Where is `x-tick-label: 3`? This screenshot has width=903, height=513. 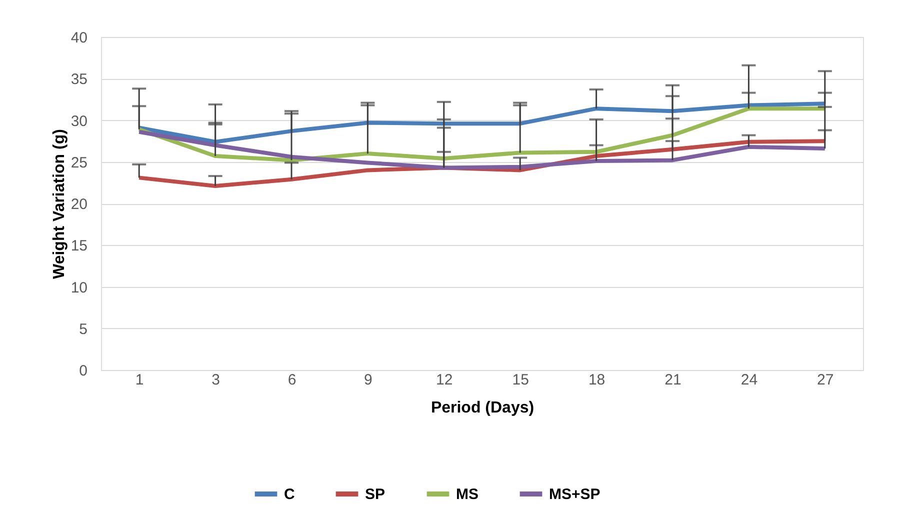
x-tick-label: 3 is located at coordinates (216, 380).